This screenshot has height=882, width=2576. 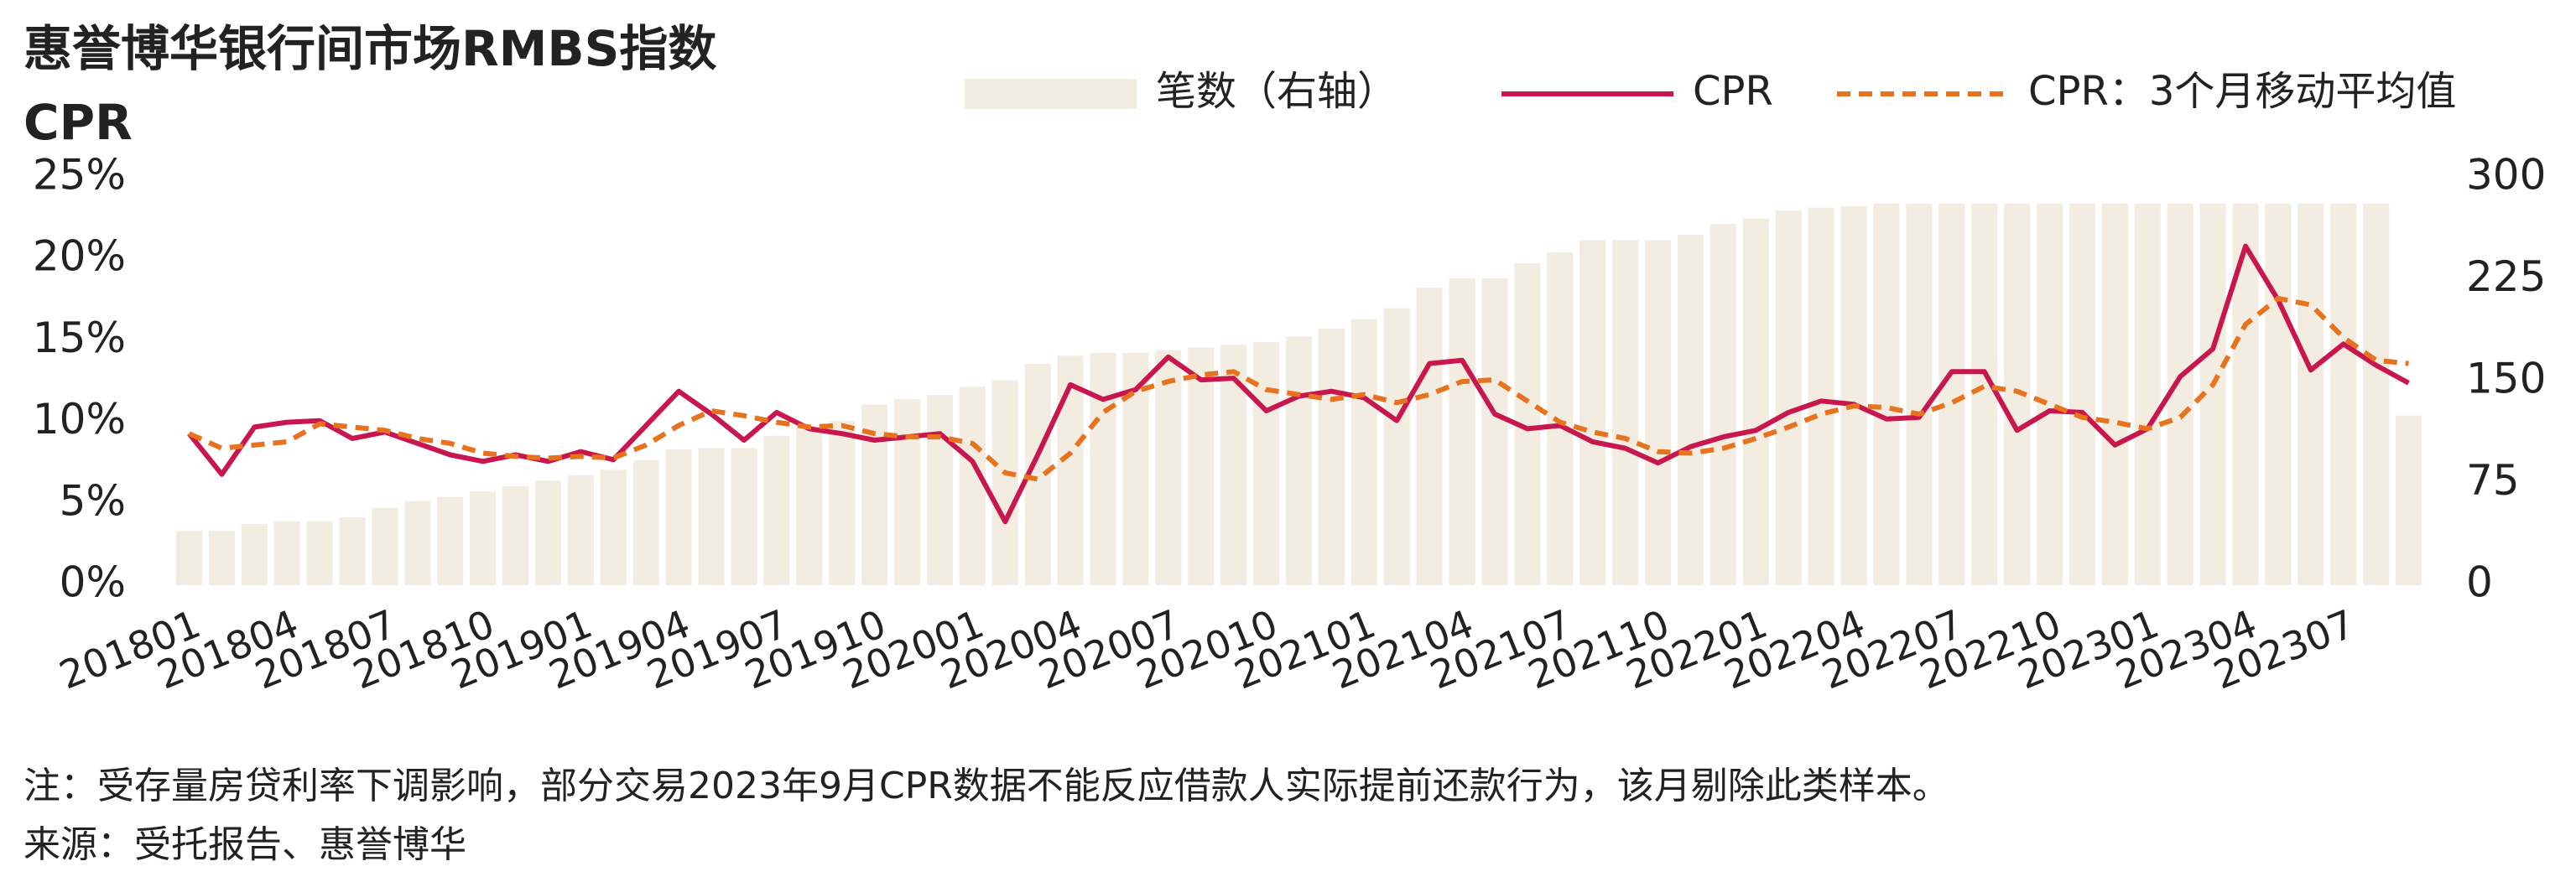 What do you see at coordinates (2479, 582) in the screenshot?
I see `y2-tick-label: 0` at bounding box center [2479, 582].